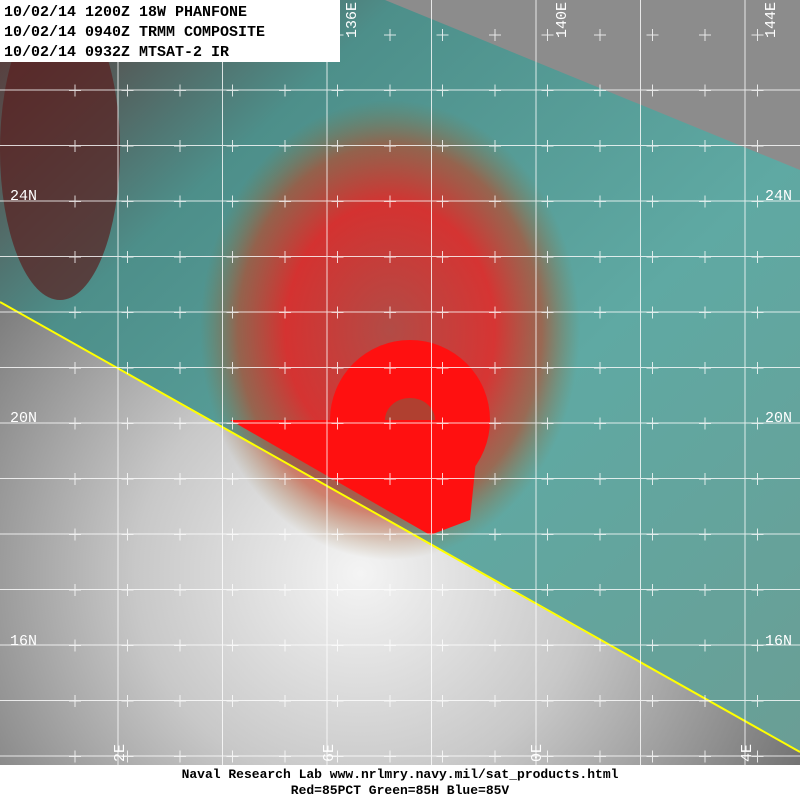  Describe the element at coordinates (60, 150) in the screenshot. I see `dark-band` at that location.